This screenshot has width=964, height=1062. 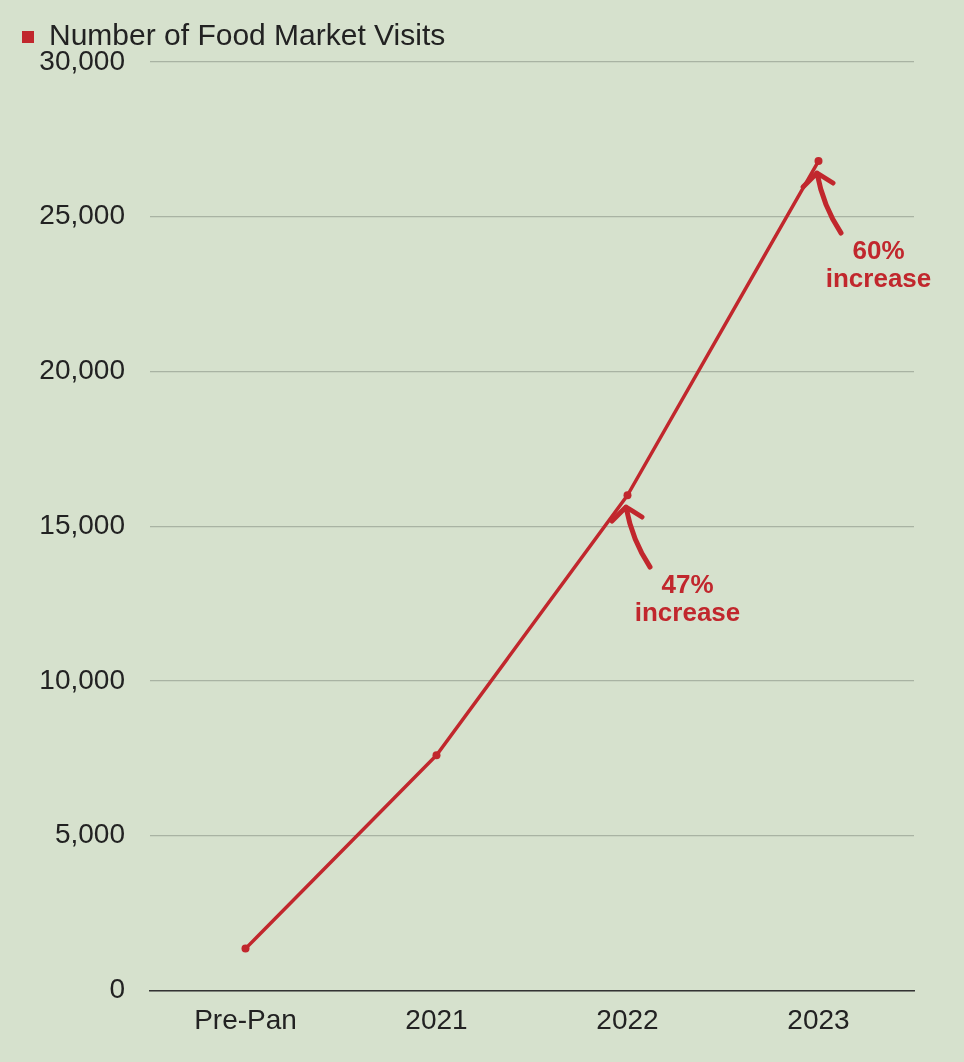 What do you see at coordinates (82, 524) in the screenshot?
I see `y-tick-label: 15,000` at bounding box center [82, 524].